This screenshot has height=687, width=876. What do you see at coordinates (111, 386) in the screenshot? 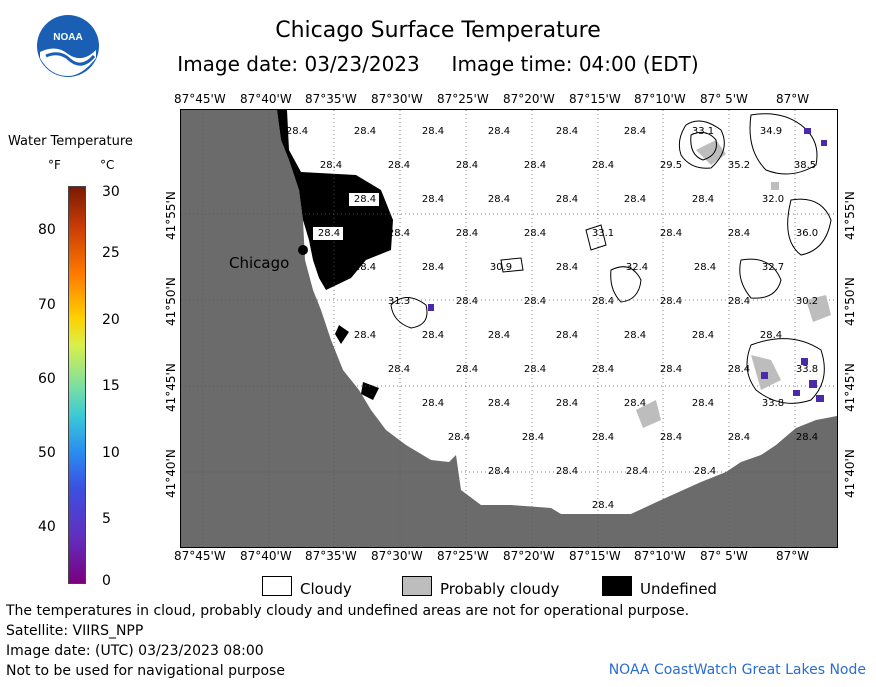
I see `c-tick: 15` at bounding box center [111, 386].